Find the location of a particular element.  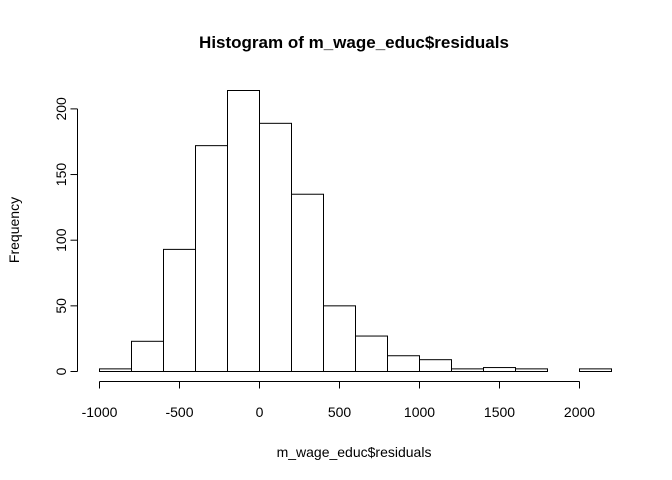

x-axis-tick-label: 0 is located at coordinates (260, 412).